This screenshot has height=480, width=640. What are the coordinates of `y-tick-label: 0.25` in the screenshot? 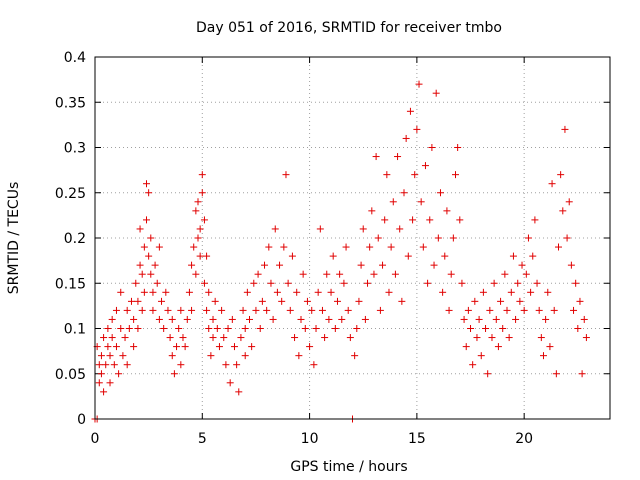 It's located at (70, 194).